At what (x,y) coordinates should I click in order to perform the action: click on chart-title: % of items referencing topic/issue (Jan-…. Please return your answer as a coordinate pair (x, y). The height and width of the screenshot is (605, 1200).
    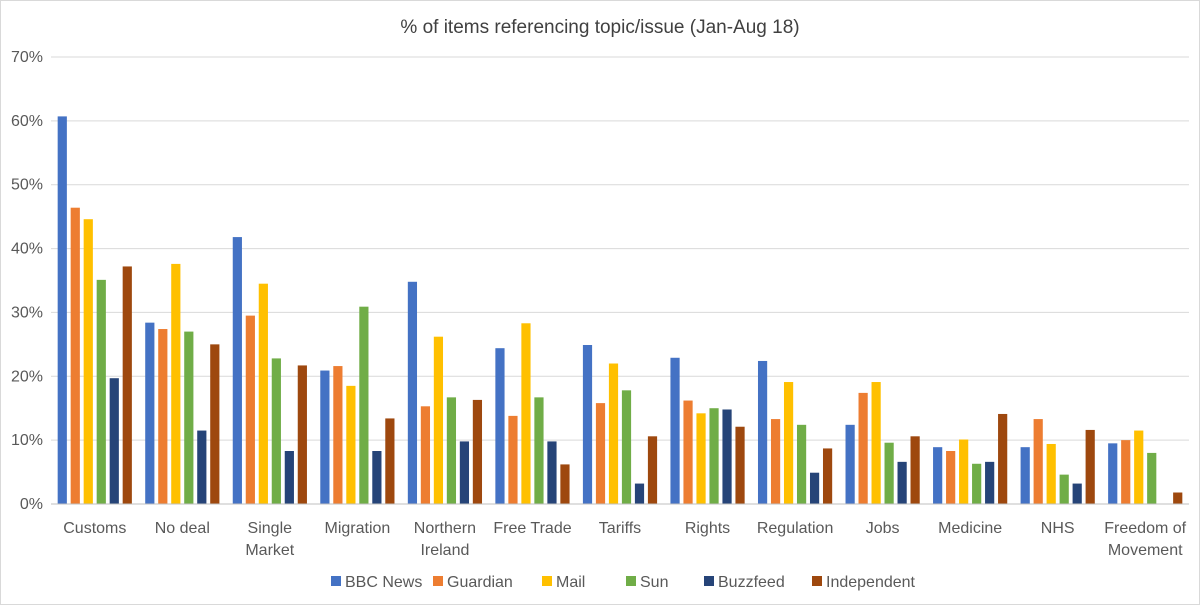
    Looking at the image, I should click on (599, 27).